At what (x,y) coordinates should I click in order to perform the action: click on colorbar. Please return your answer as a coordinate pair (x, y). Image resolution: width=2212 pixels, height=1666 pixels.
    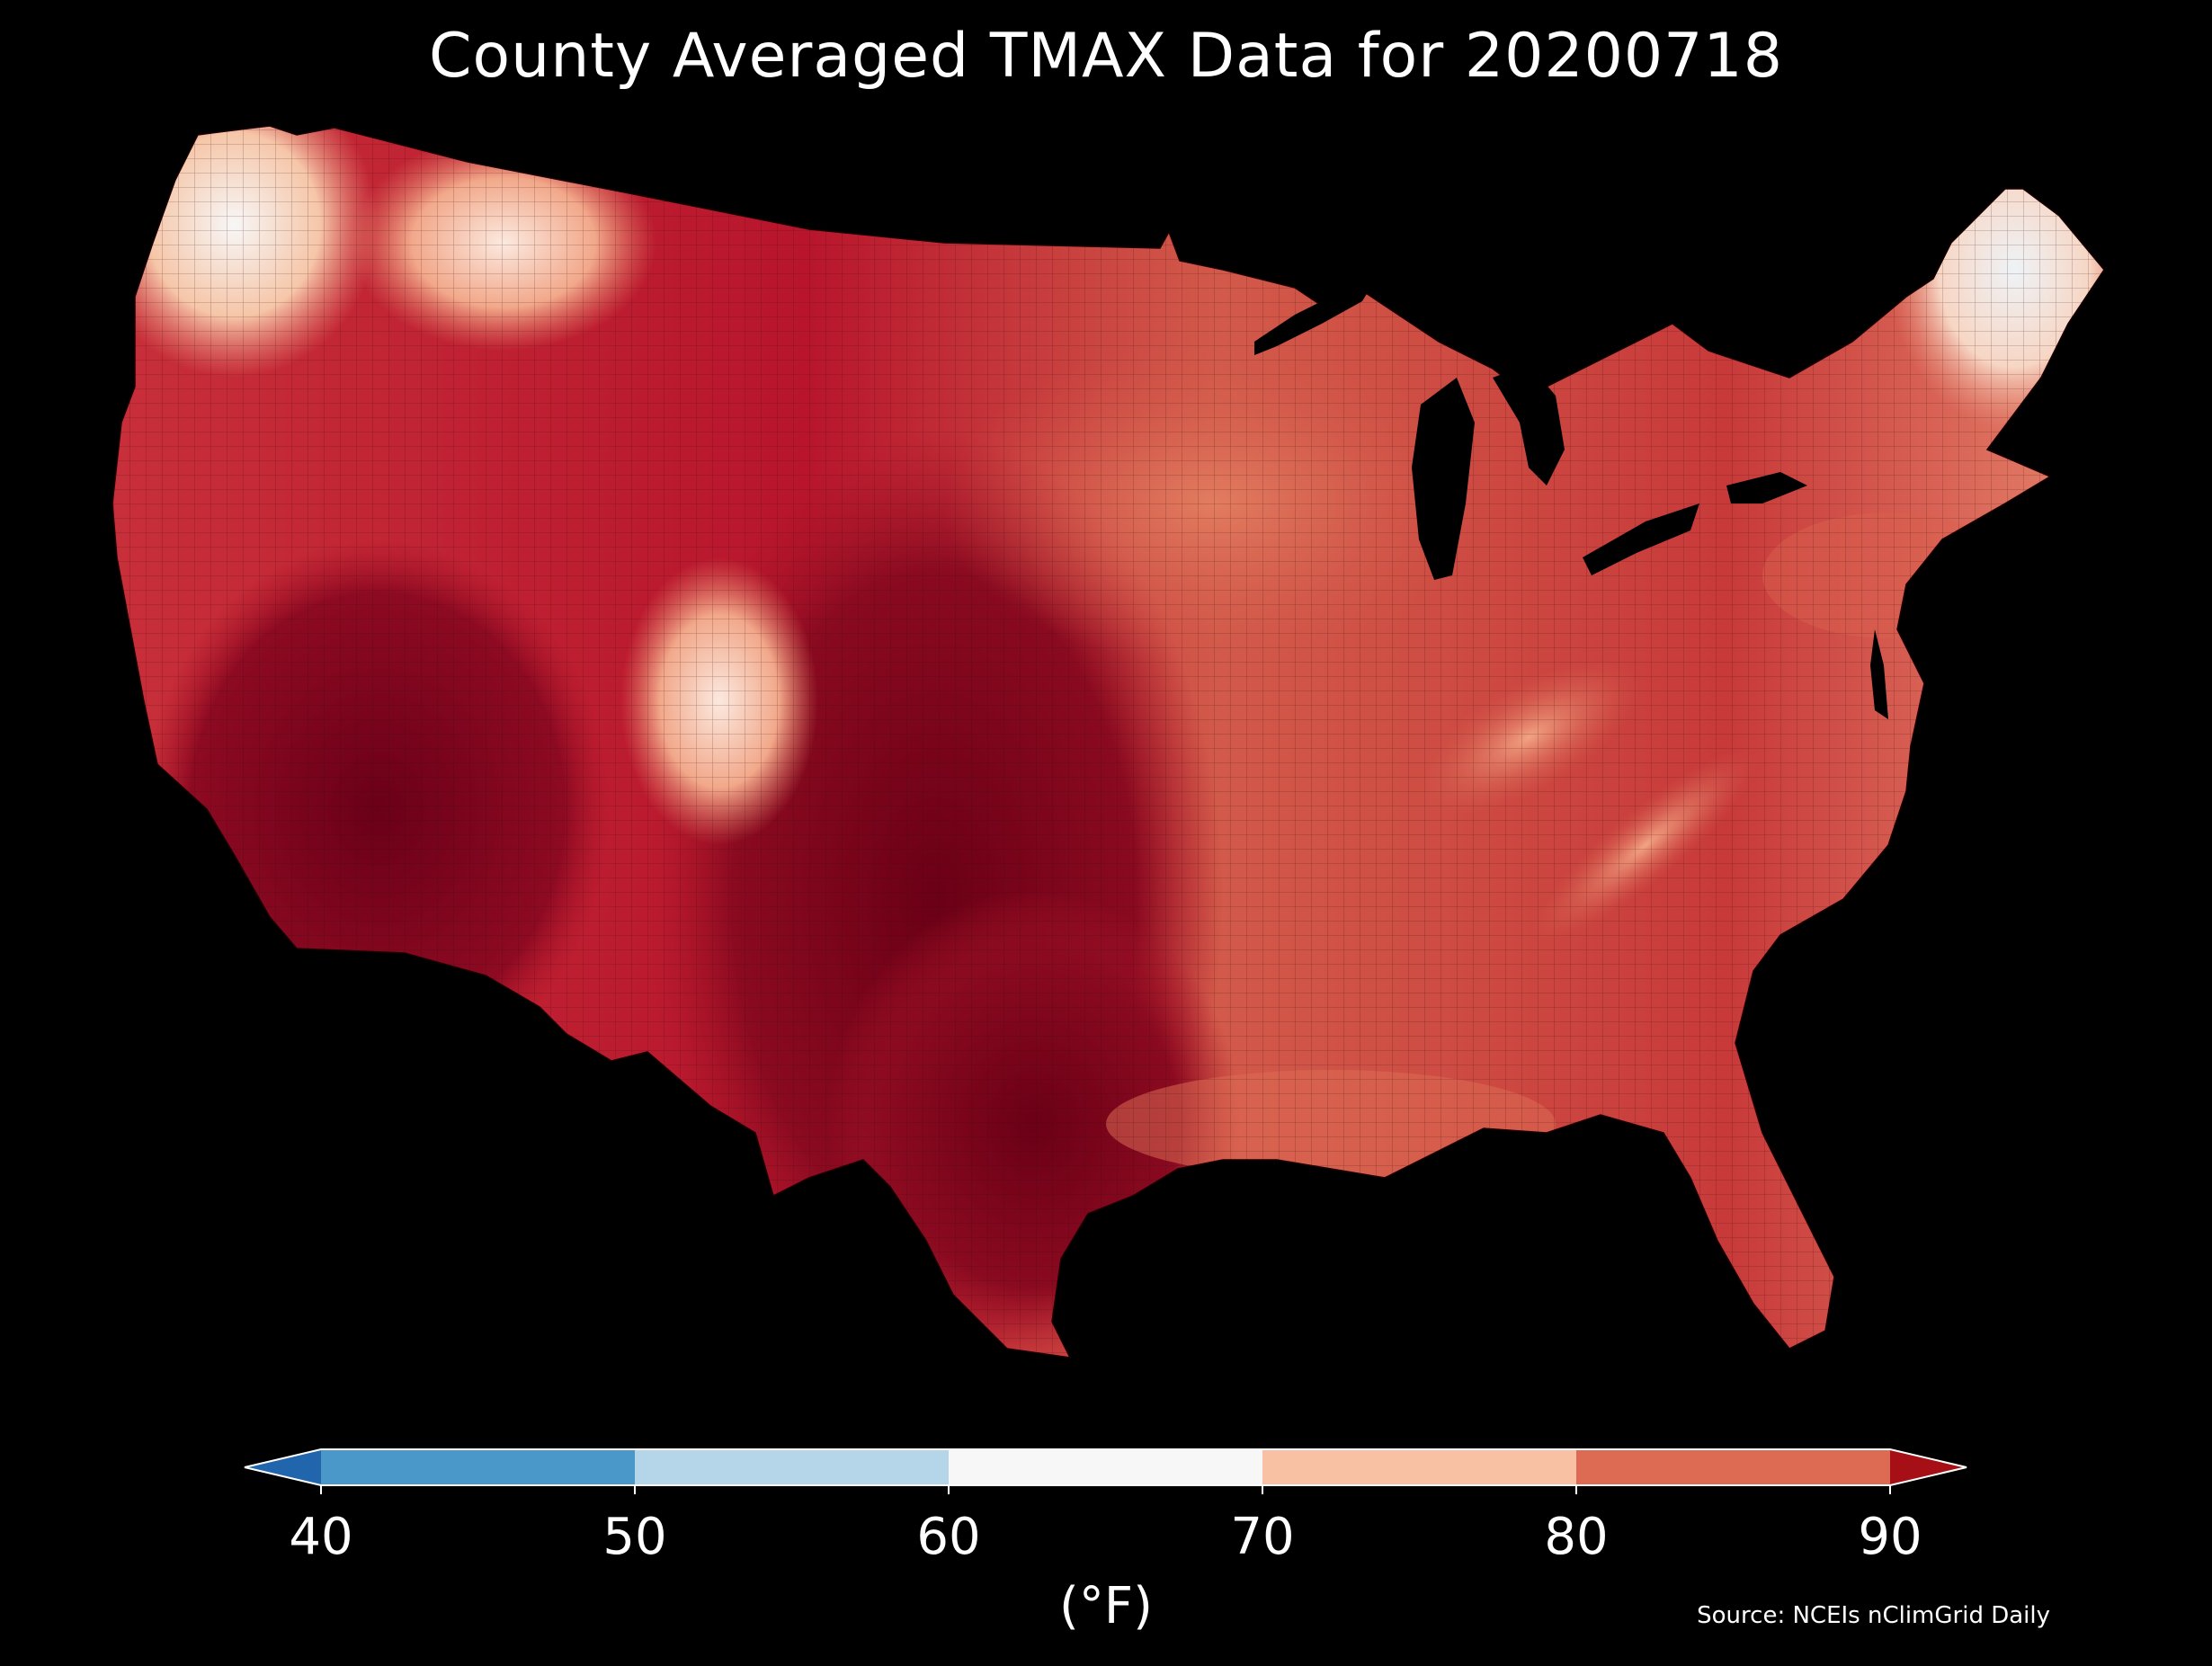
    Looking at the image, I should click on (1105, 1471).